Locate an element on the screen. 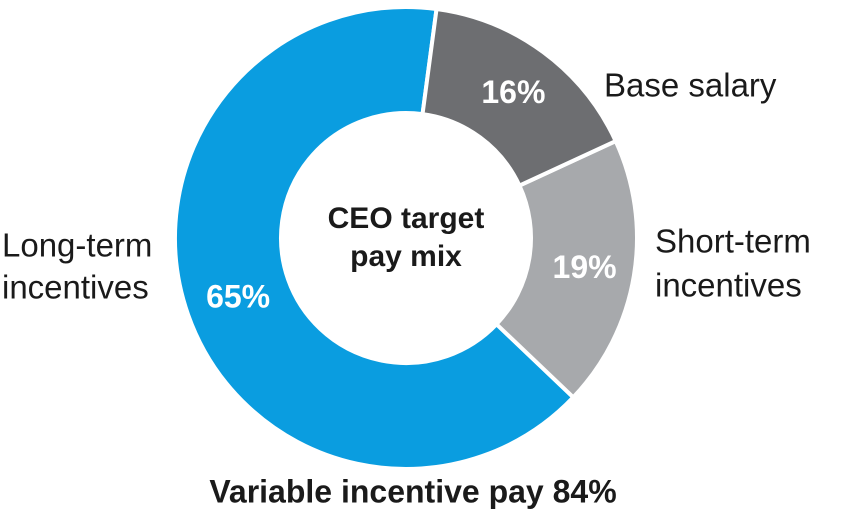 This screenshot has height=516, width=846. center-label: CEO target is located at coordinates (406, 218).